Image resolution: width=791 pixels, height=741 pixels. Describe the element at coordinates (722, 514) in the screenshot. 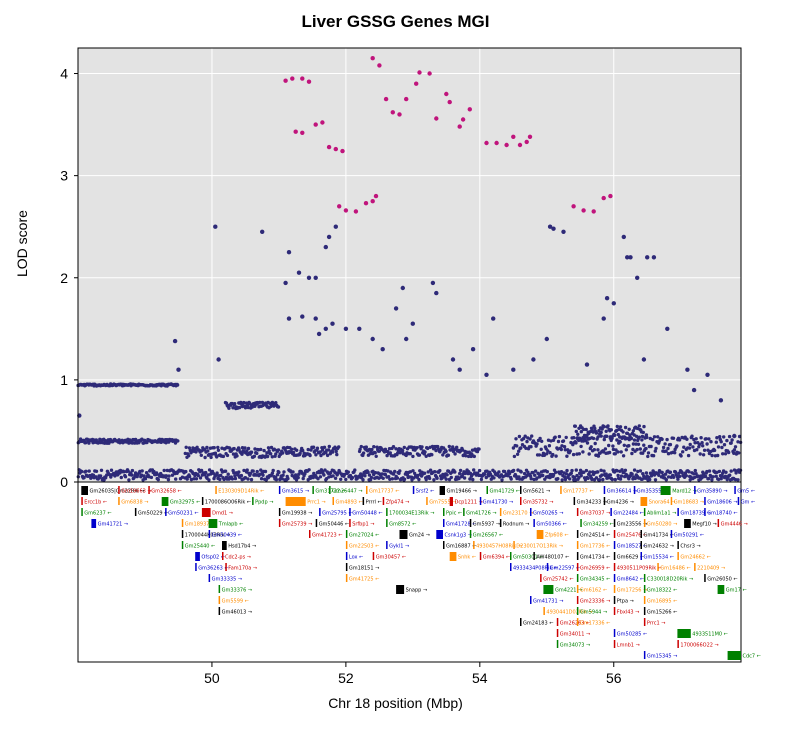

I see `gene-label: Gm18740 ←` at that location.